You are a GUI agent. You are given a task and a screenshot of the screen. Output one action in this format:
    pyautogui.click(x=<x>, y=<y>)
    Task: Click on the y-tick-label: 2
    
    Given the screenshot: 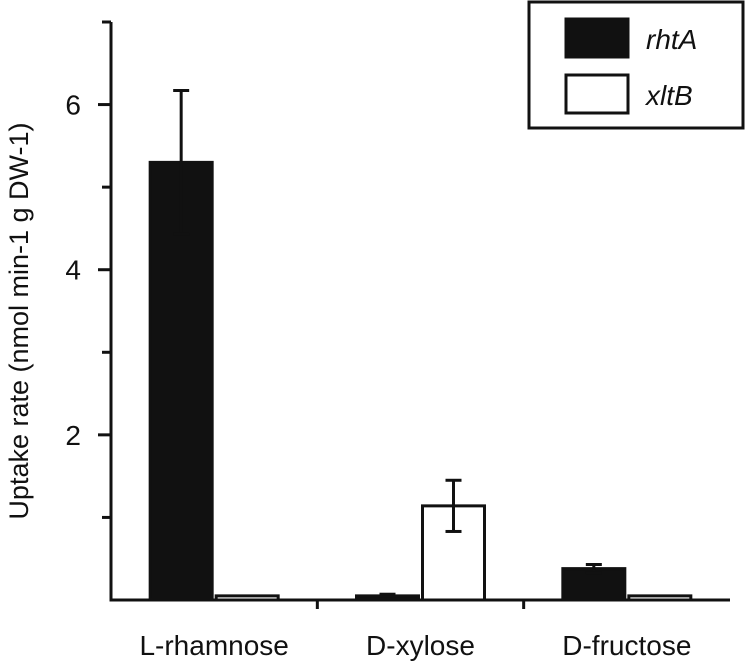 What is the action you would take?
    pyautogui.click(x=73, y=435)
    